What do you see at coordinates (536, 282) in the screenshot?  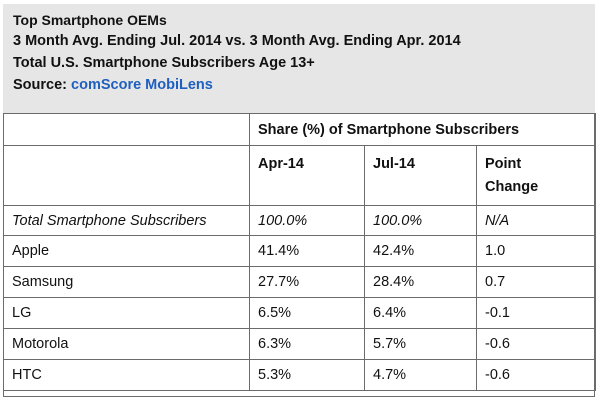 I see `cell-change: 0.7` at bounding box center [536, 282].